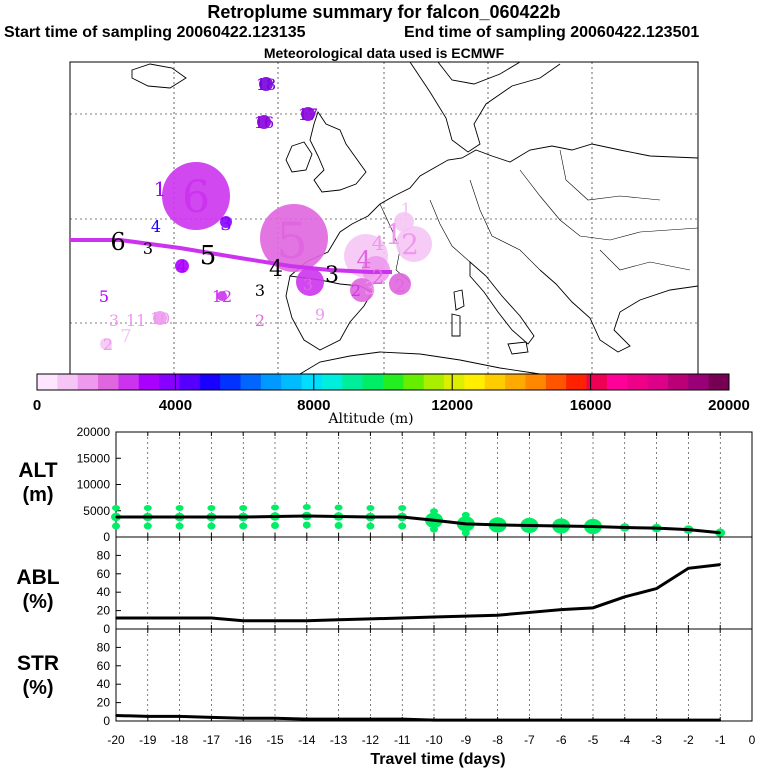  I want to click on x-tick-label: 0, so click(752, 740).